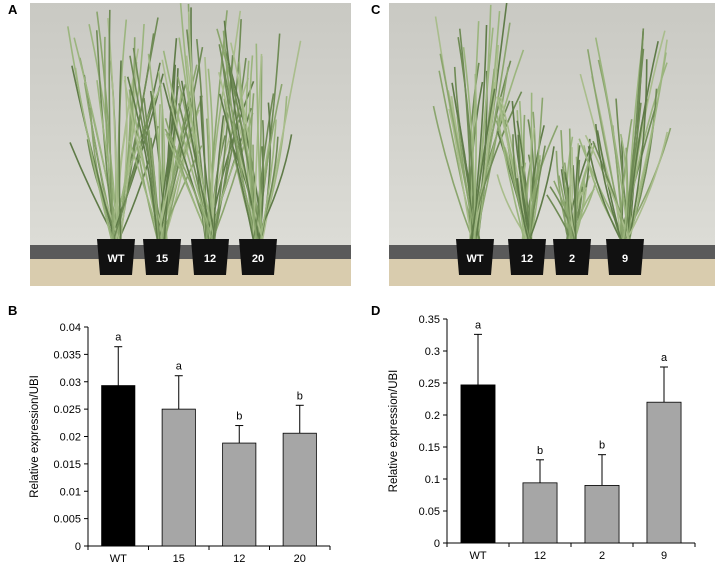  I want to click on baseboard, so click(190, 252).